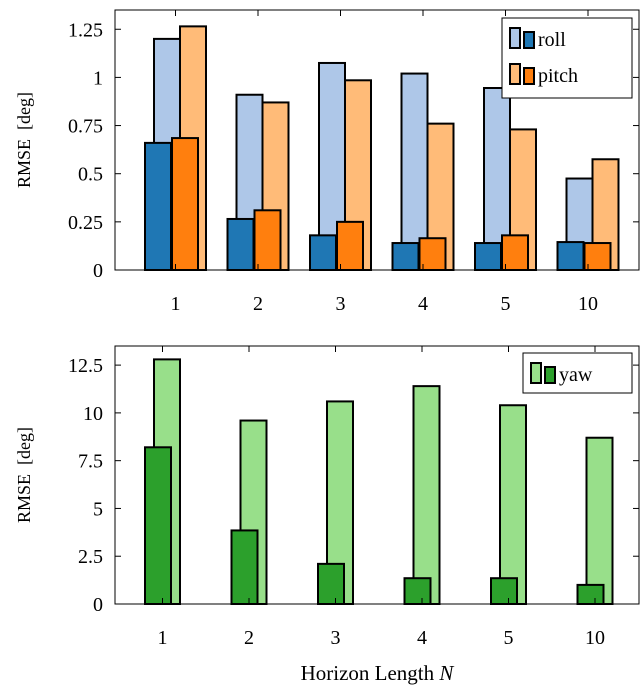 This screenshot has width=644, height=692. I want to click on y-tick-label: 10, so click(93, 414).